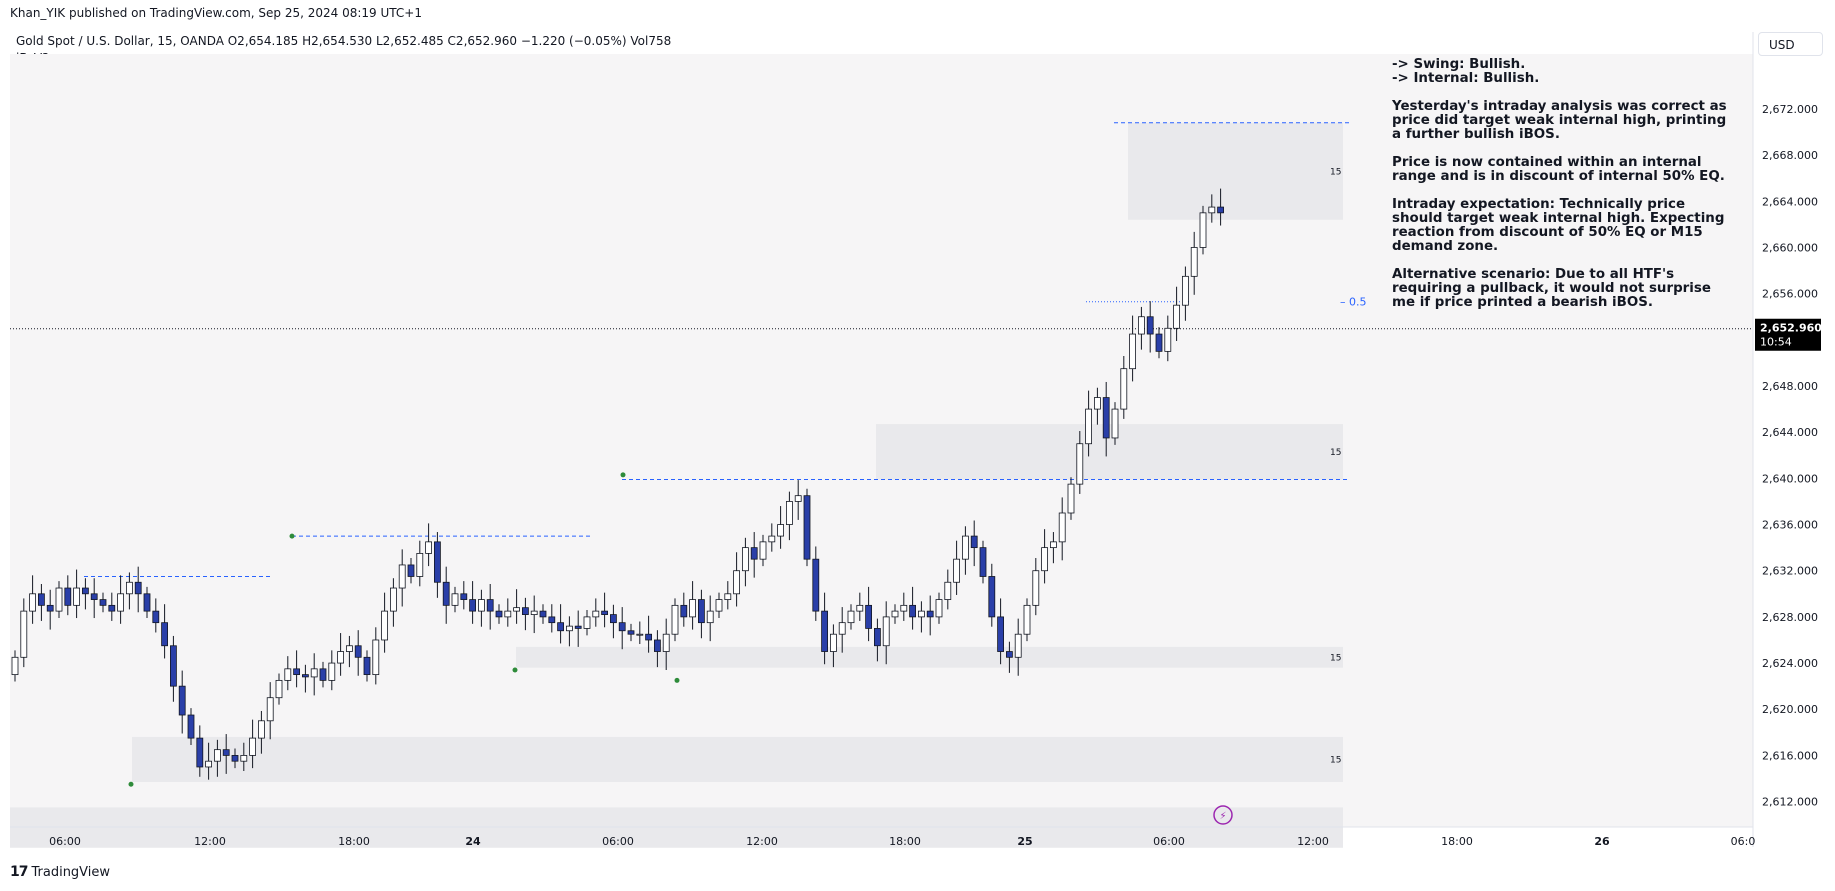 The image size is (1835, 891). Describe the element at coordinates (1223, 815) in the screenshot. I see `lightning-icon` at that location.